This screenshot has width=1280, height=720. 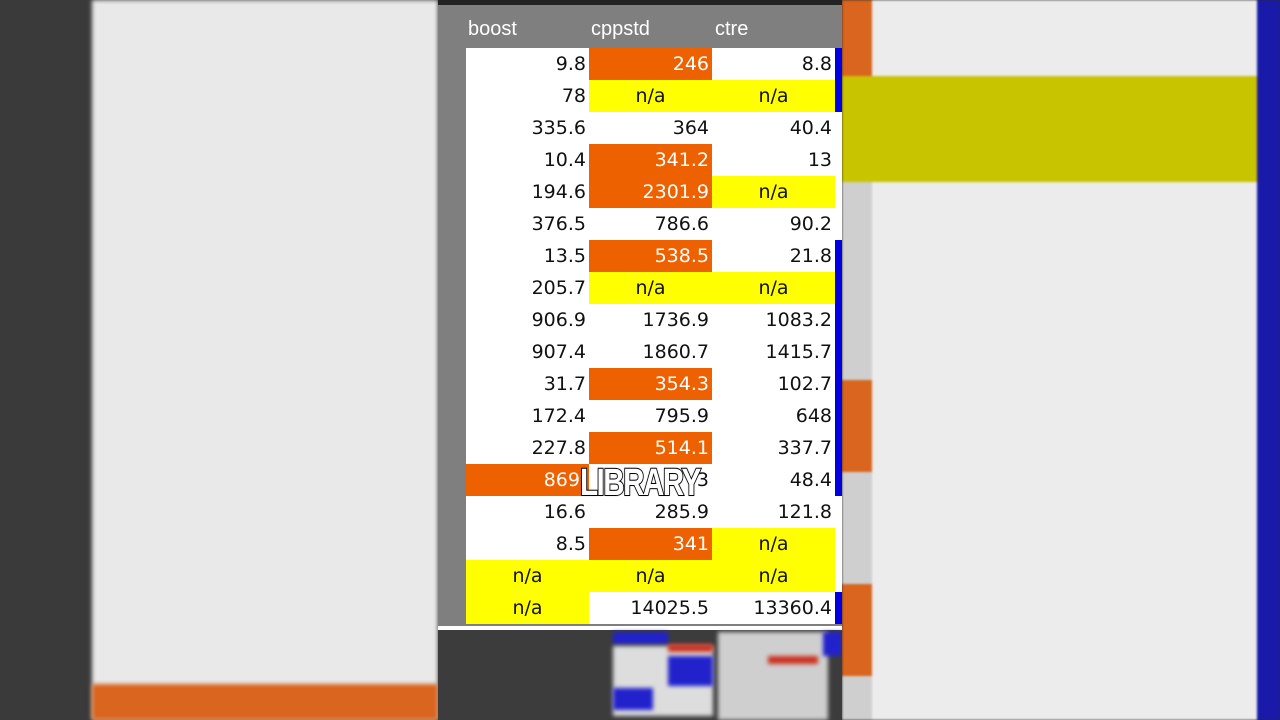 What do you see at coordinates (527, 416) in the screenshot?
I see `cell-boost: 172.4` at bounding box center [527, 416].